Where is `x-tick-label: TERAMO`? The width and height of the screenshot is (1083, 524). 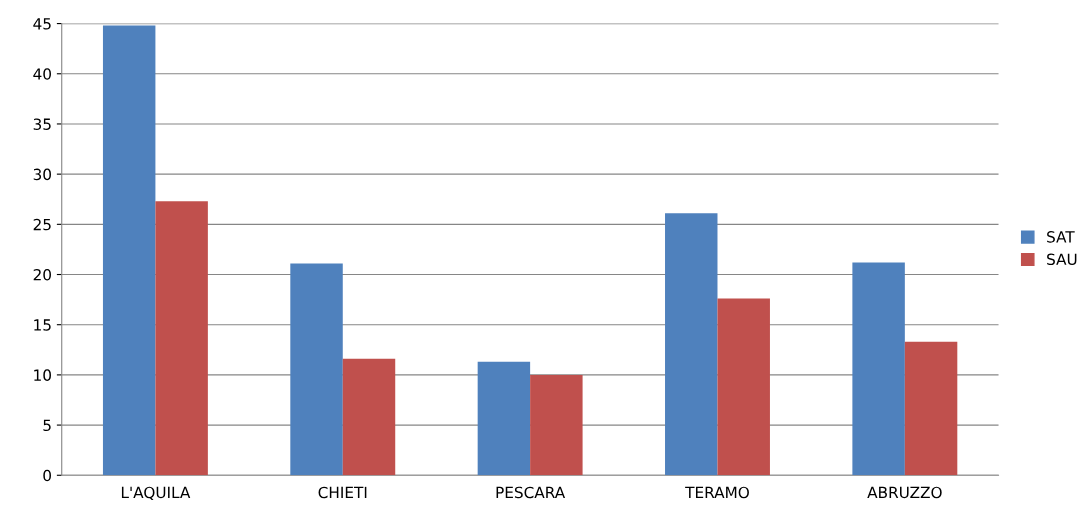
x-tick-label: TERAMO is located at coordinates (717, 492).